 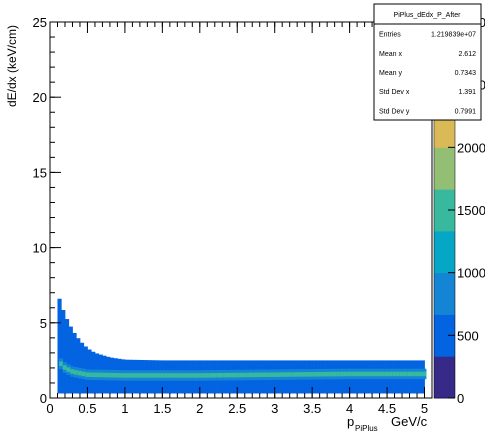 I want to click on stats-row-label: Mean x, so click(x=390, y=54).